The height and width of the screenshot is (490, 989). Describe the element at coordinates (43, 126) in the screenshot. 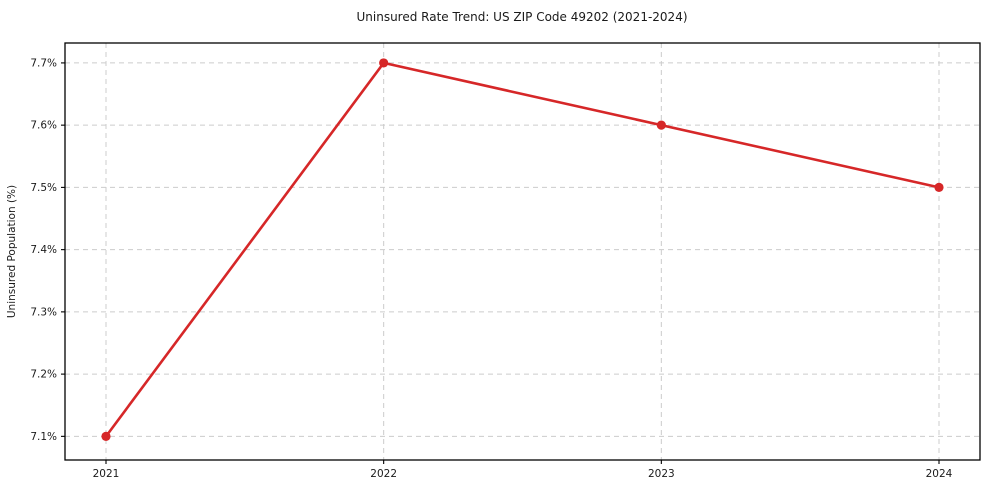

I see `y-tick-label: 7.6%` at that location.